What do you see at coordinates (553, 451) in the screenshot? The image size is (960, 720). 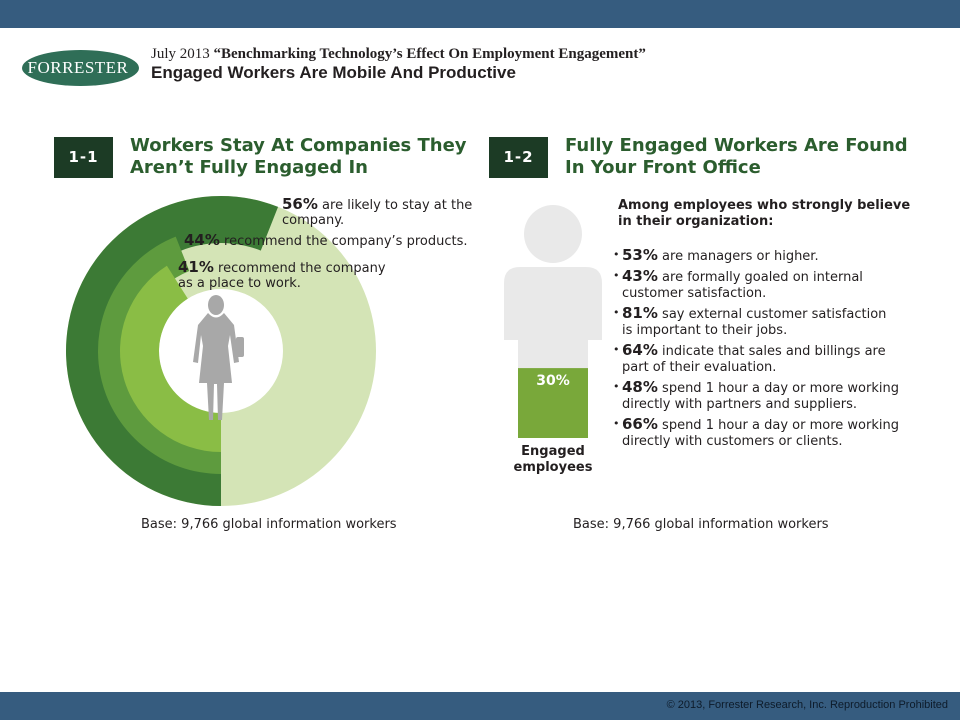 I see `engaged-employees-label-line-1: Engaged` at bounding box center [553, 451].